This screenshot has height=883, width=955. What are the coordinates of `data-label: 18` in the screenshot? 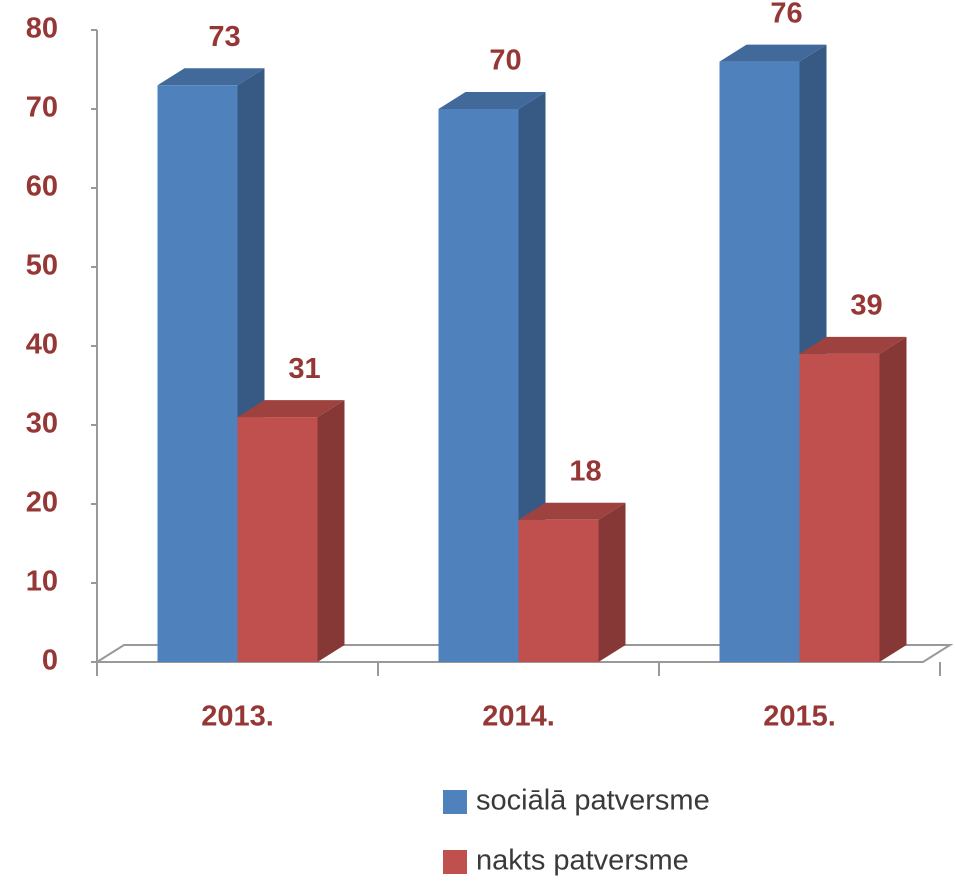 It's located at (585, 471).